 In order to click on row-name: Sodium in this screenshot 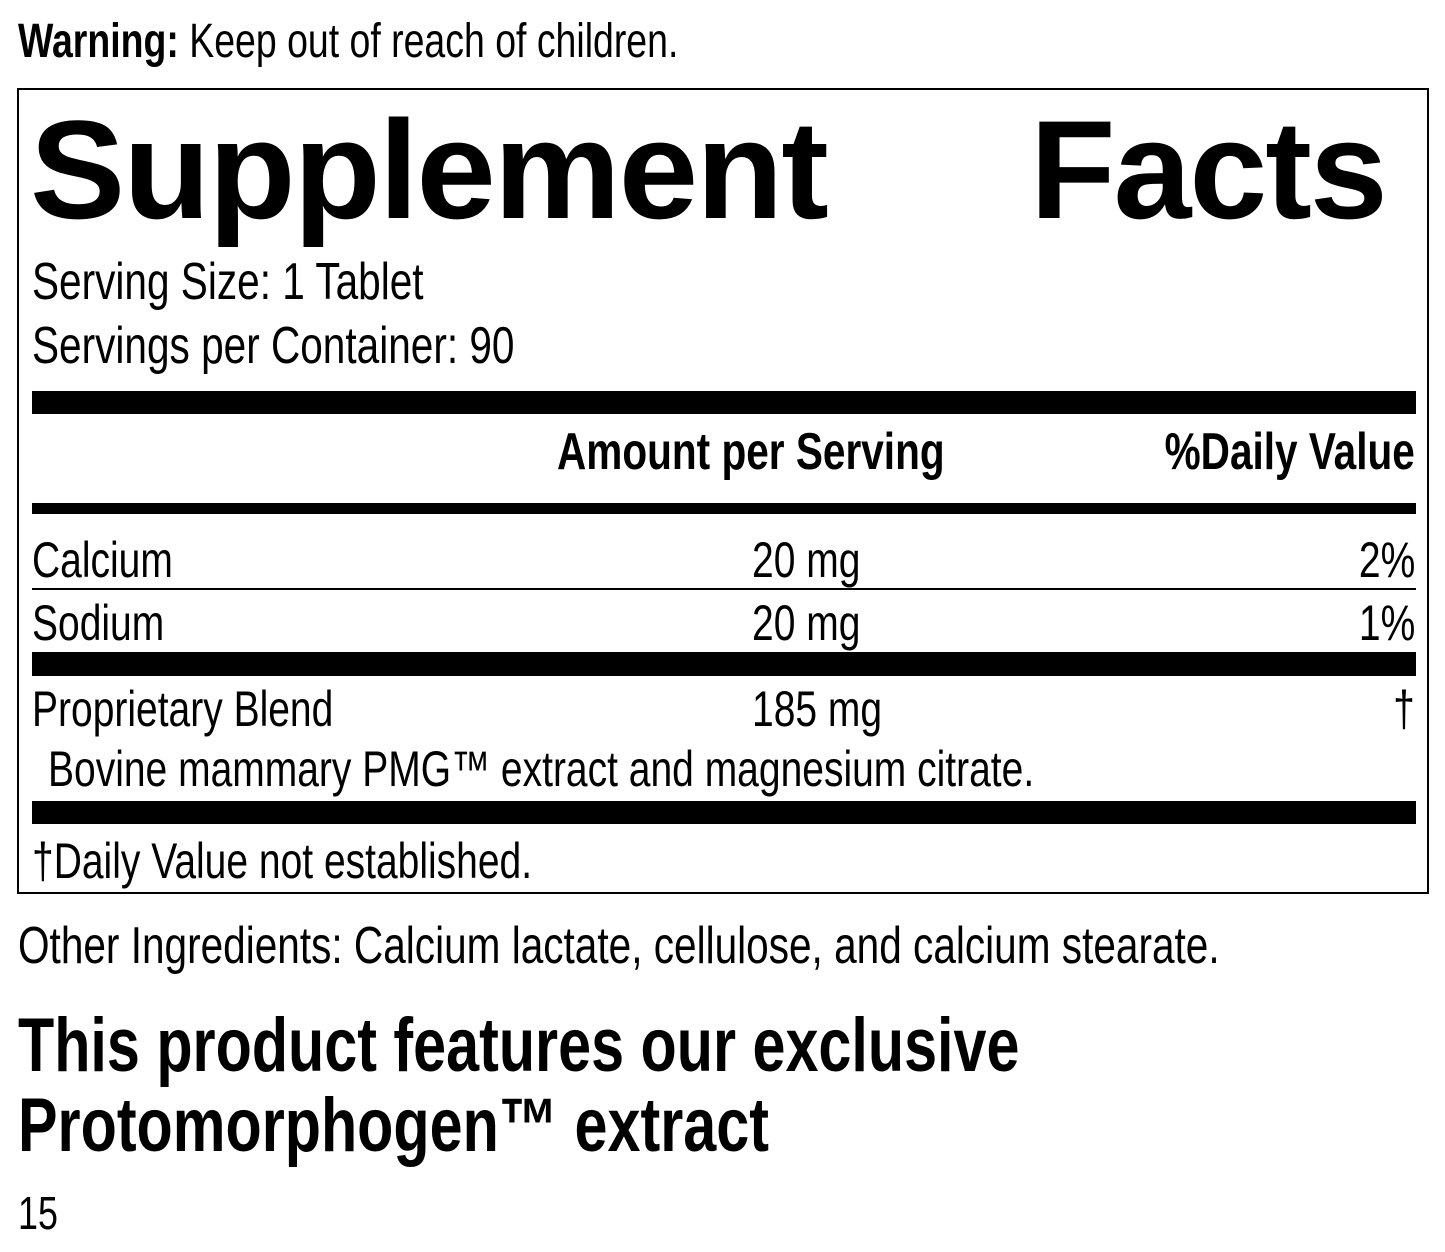, I will do `click(98, 623)`.